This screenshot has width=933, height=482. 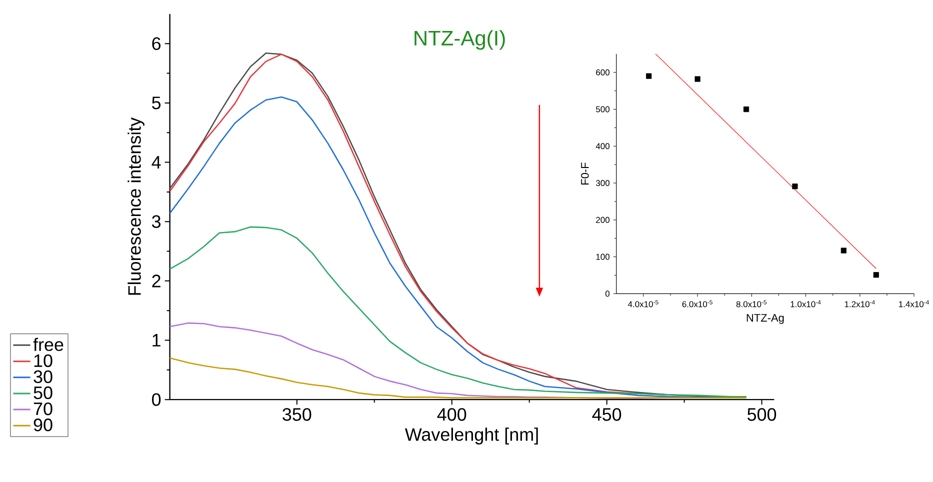 What do you see at coordinates (48, 344) in the screenshot?
I see `legend-label: free` at bounding box center [48, 344].